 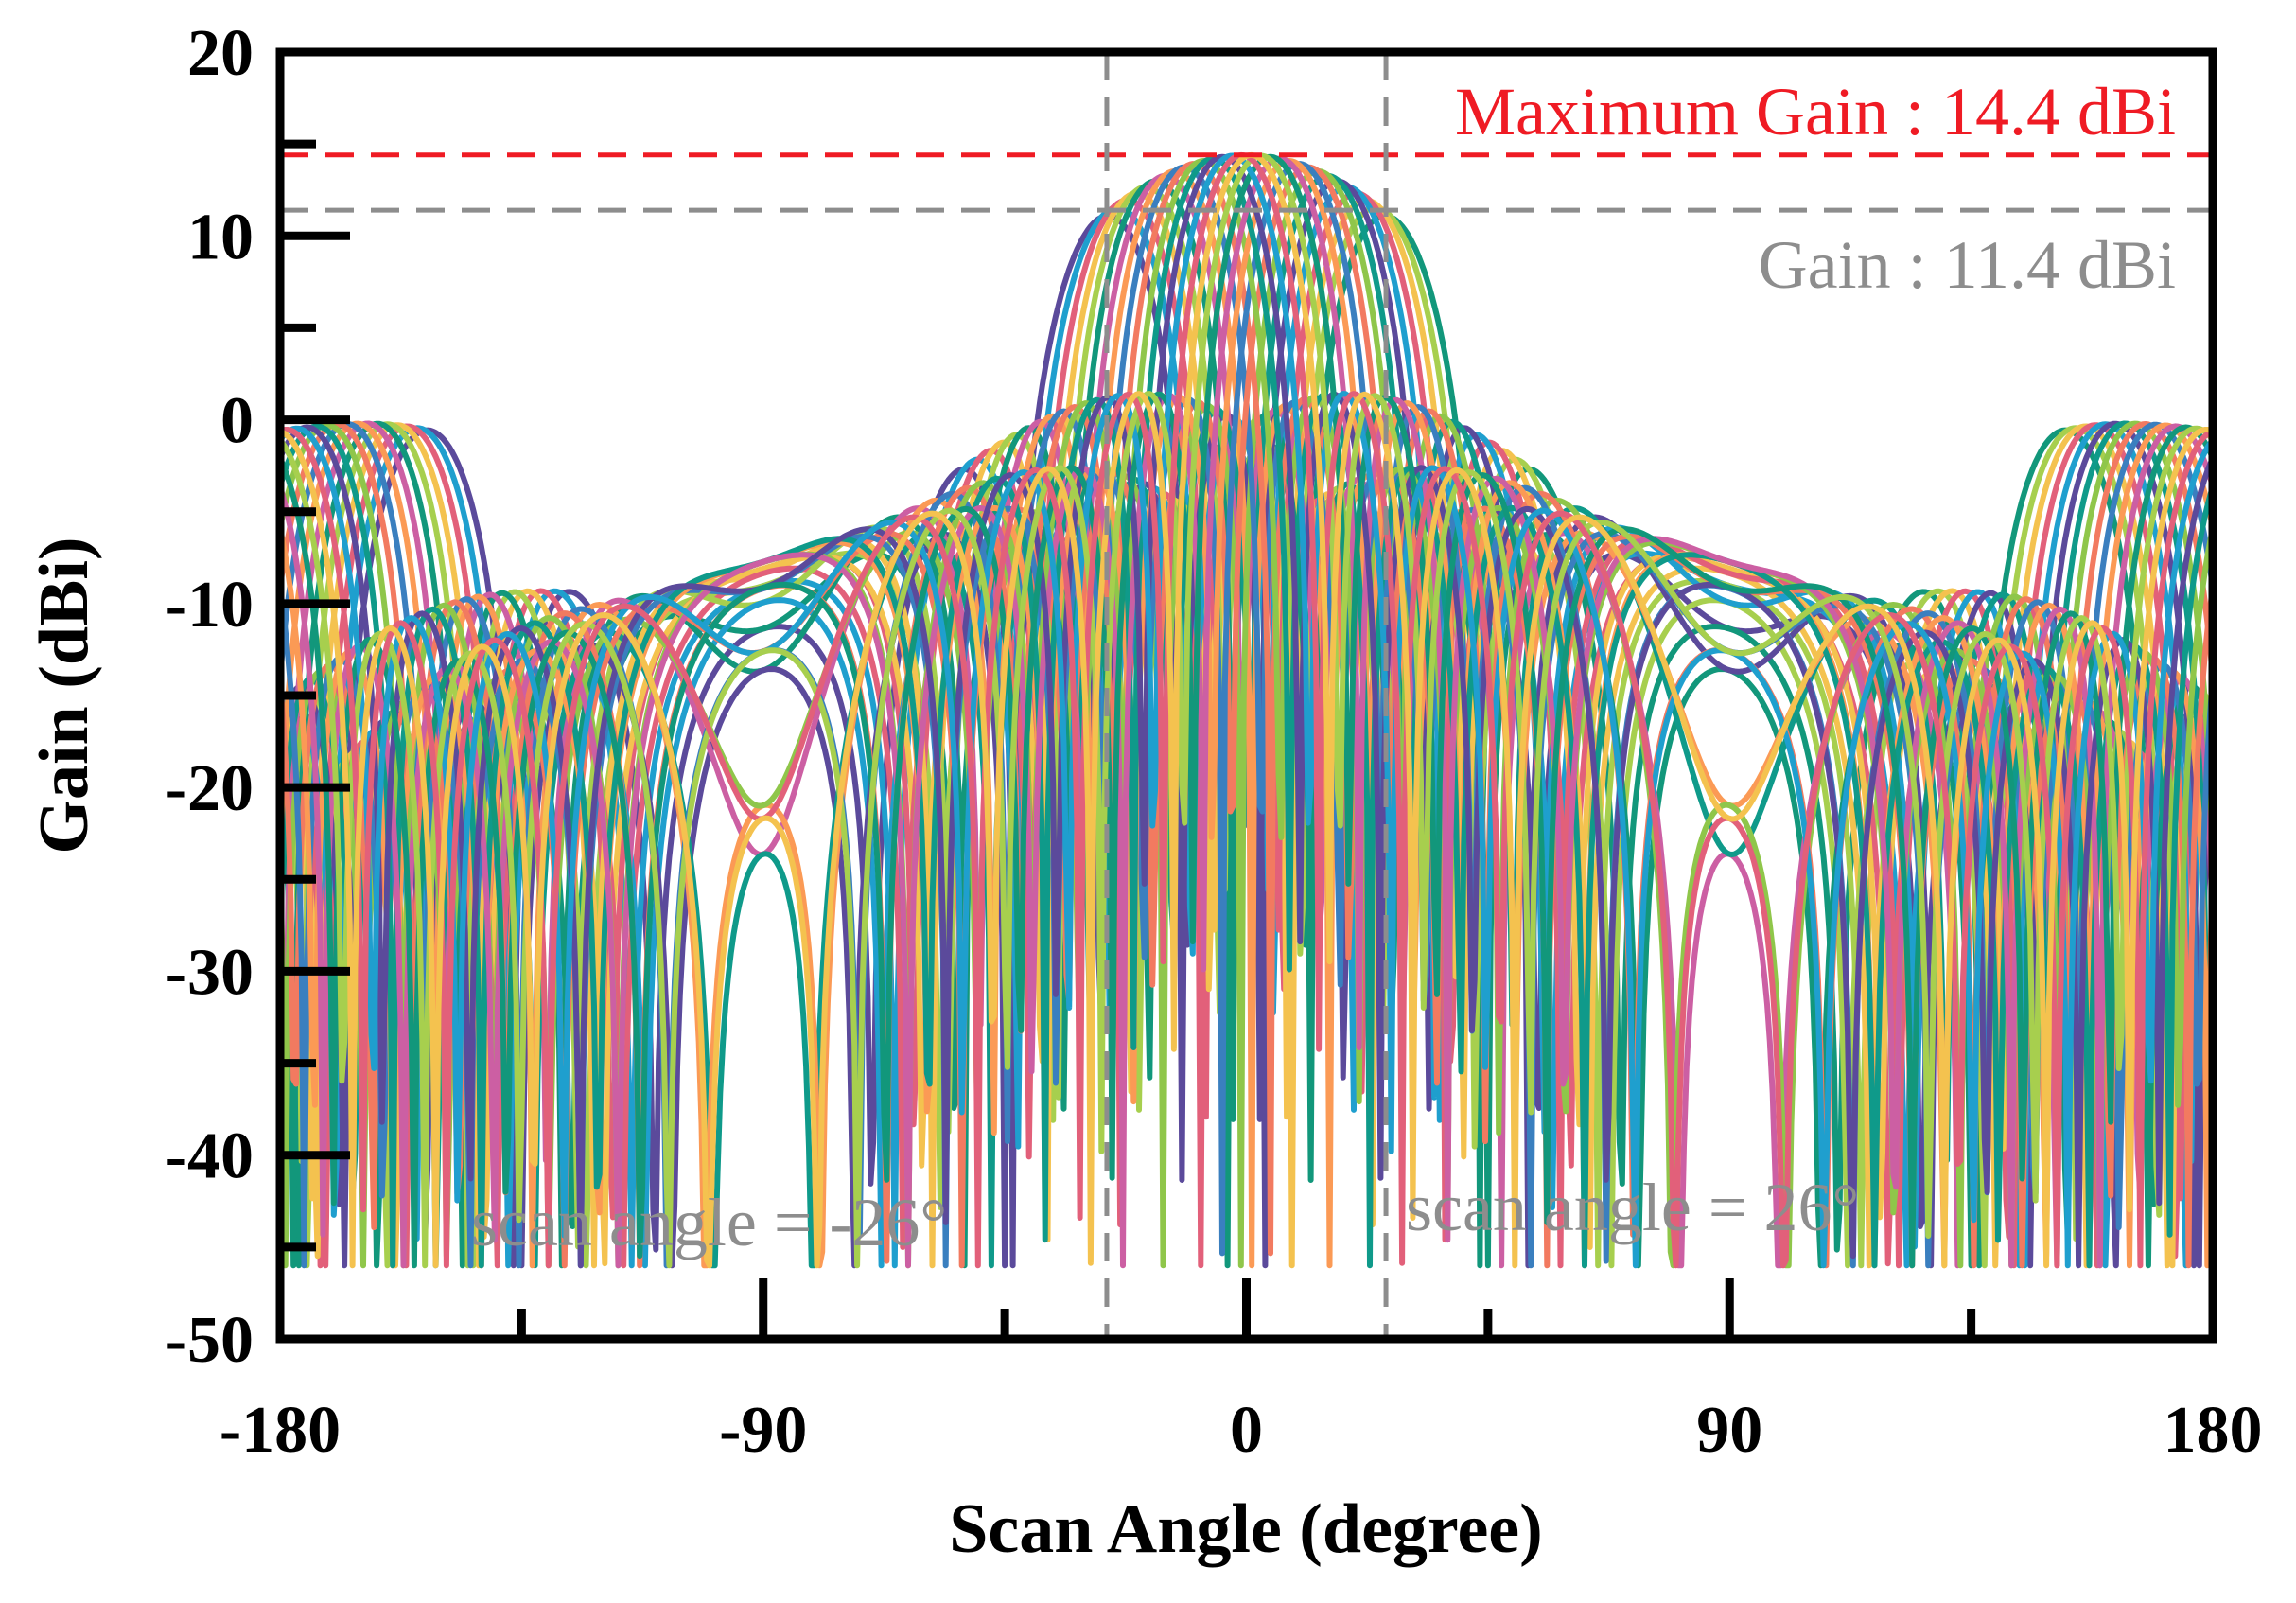 What do you see at coordinates (210, 788) in the screenshot?
I see `y-tick-label: -20` at bounding box center [210, 788].